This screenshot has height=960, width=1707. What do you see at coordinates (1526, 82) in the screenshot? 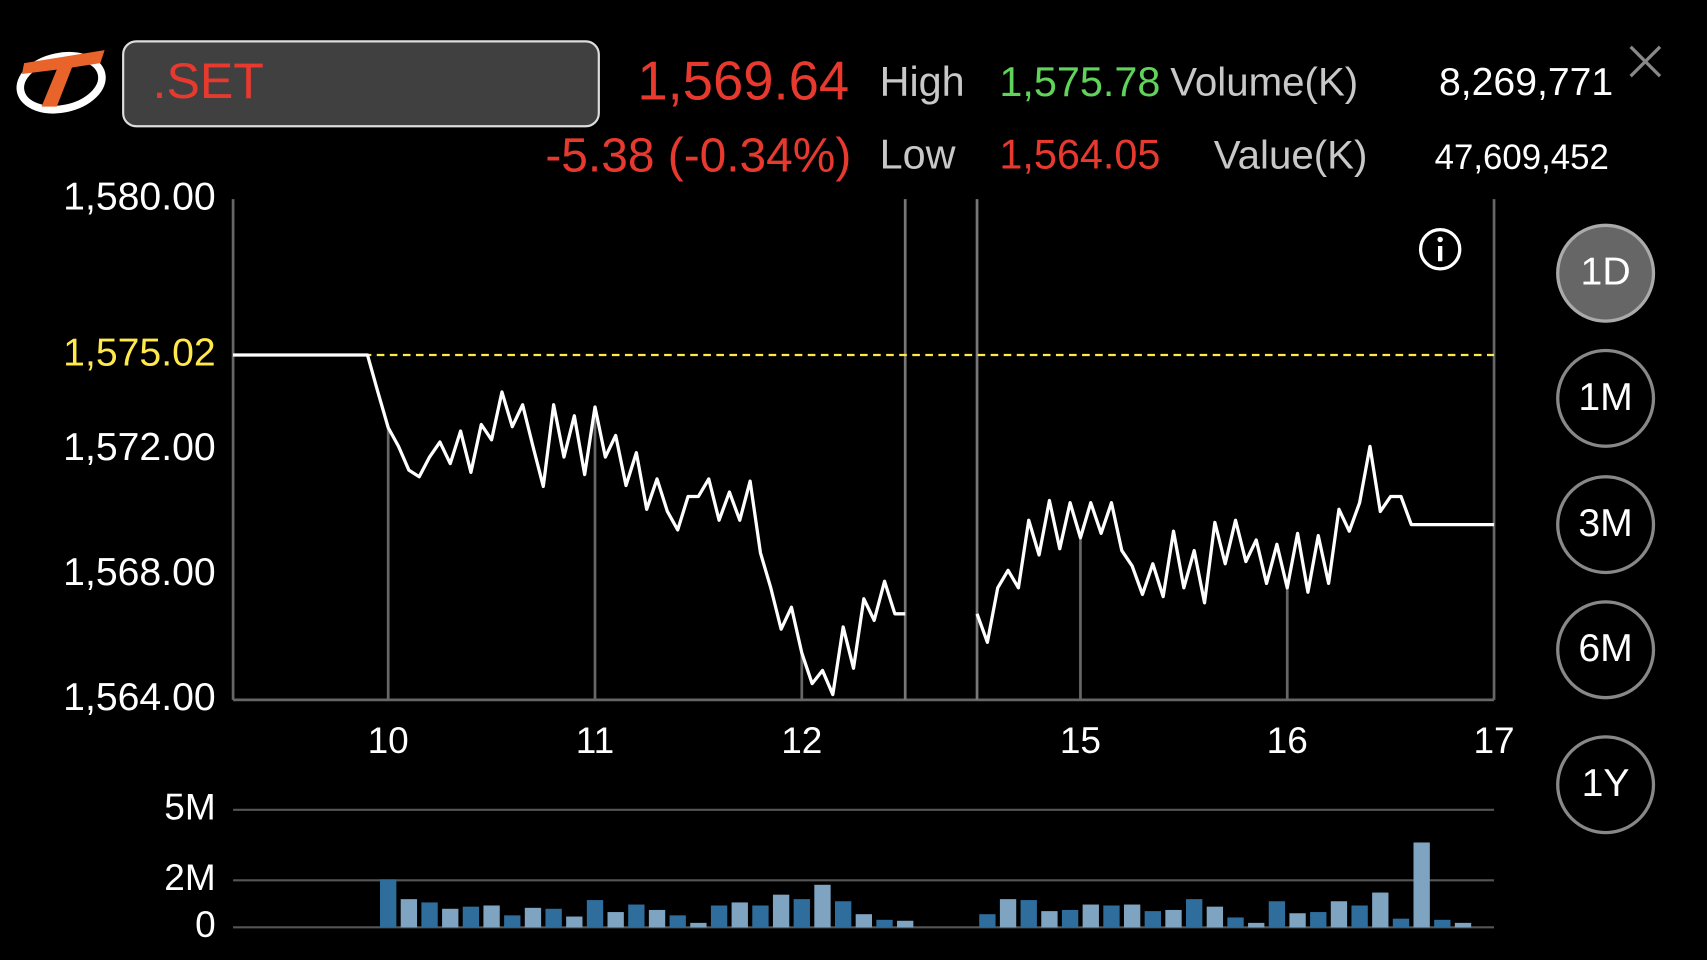
I see `volume: 8,269,771` at bounding box center [1526, 82].